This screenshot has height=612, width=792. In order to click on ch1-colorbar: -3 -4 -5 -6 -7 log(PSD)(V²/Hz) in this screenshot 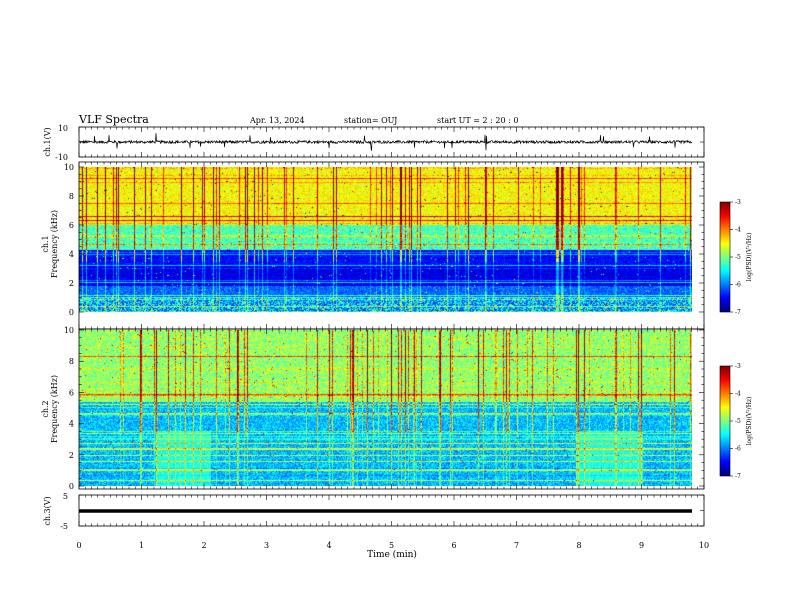, I will do `click(736, 257)`.